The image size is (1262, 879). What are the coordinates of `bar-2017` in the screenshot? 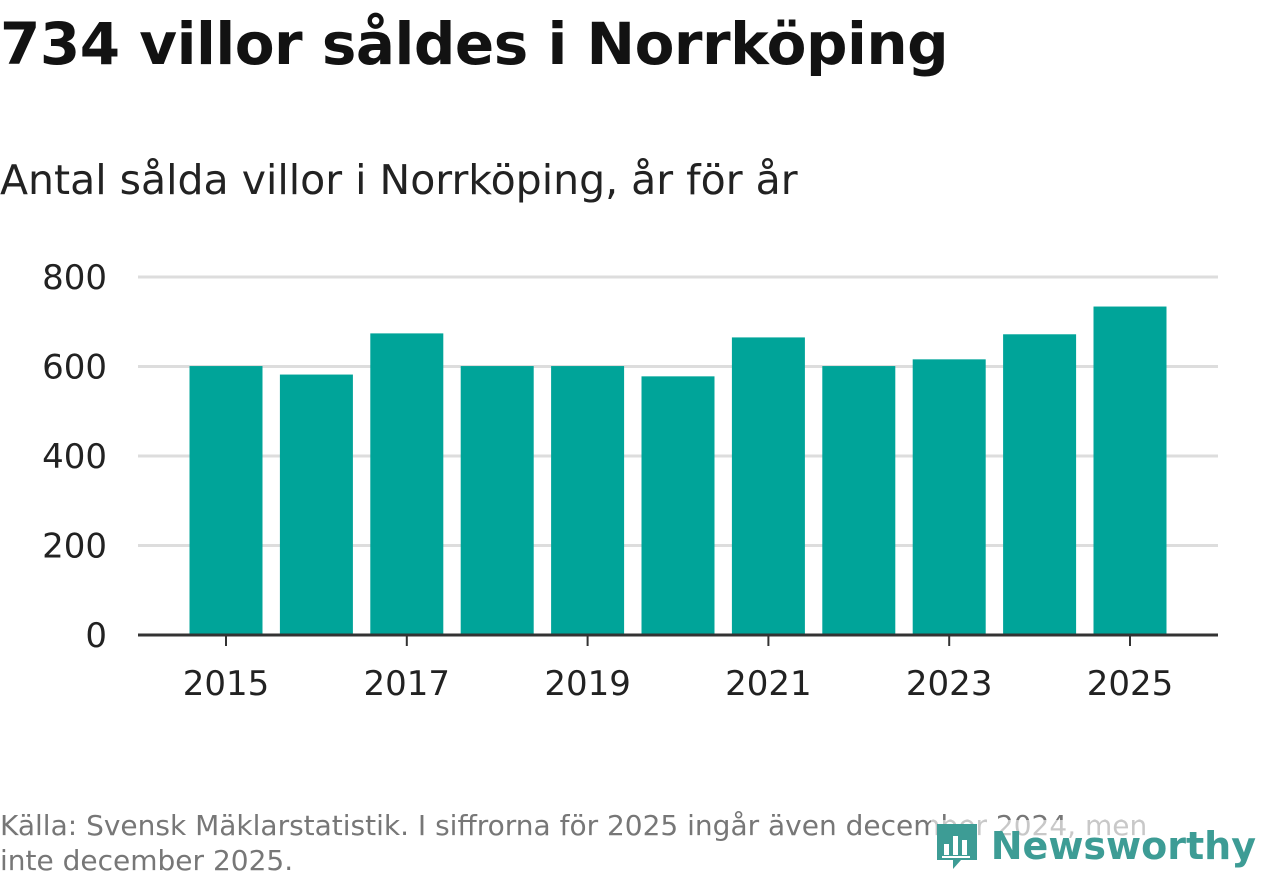 It's located at (407, 484).